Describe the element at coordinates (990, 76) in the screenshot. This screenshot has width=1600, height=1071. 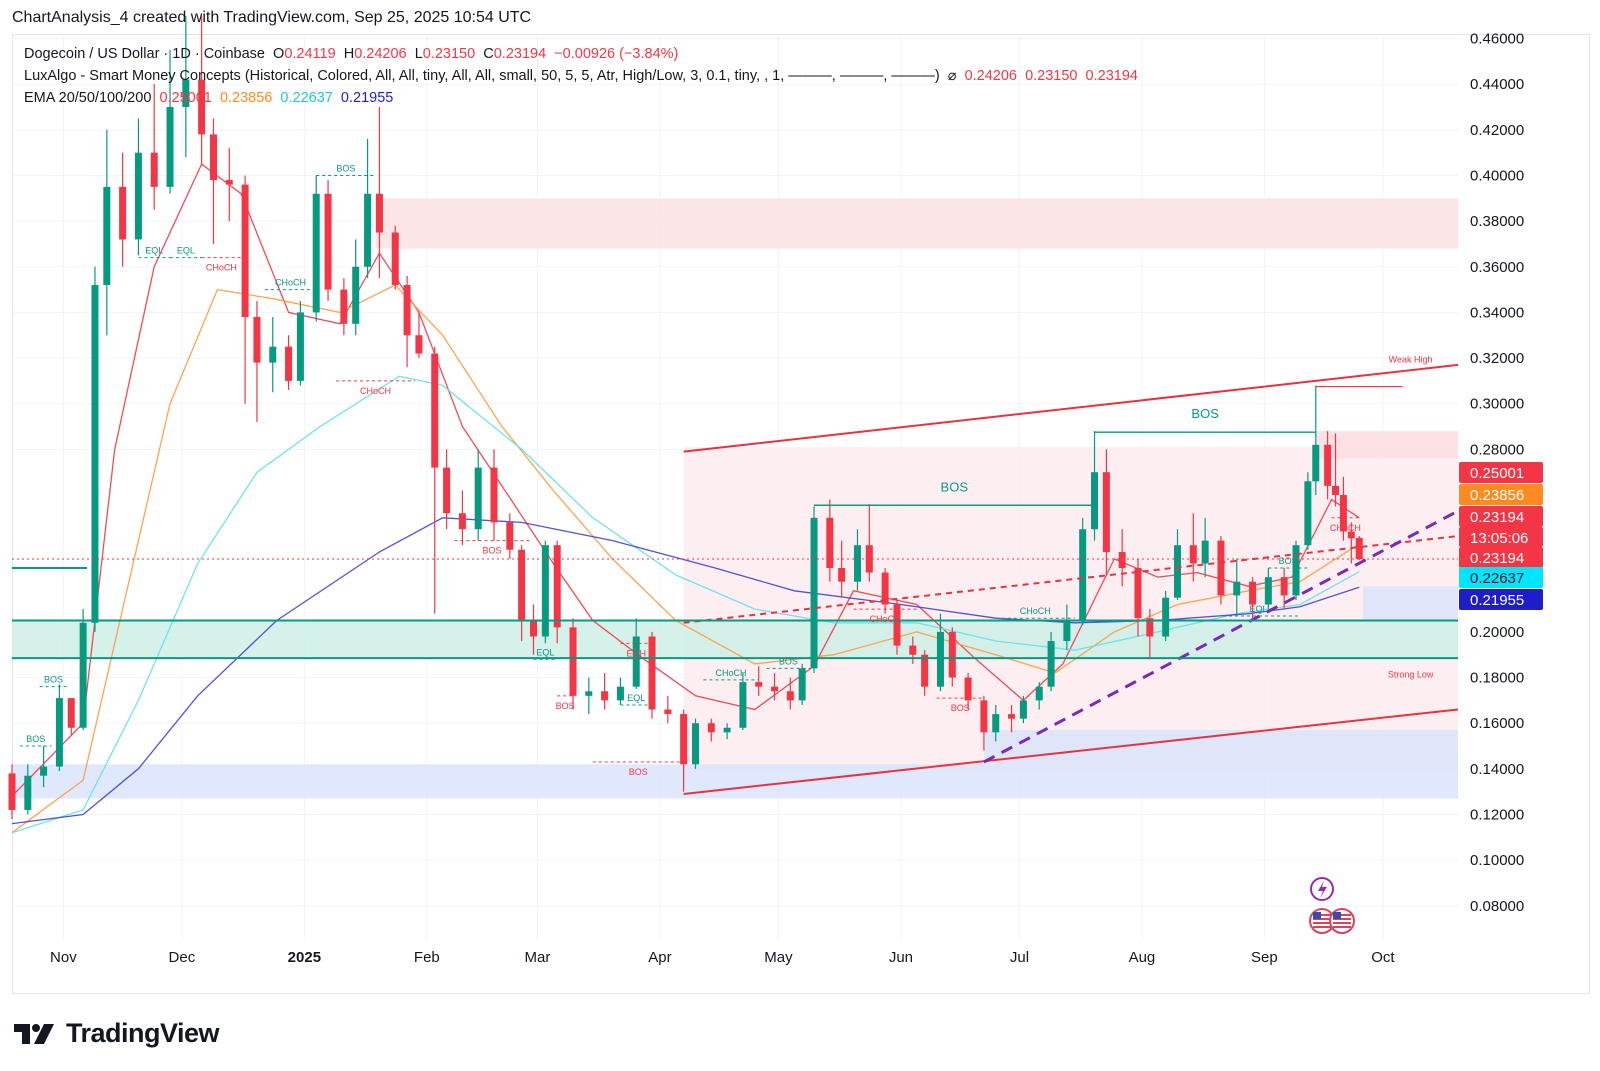
I see `indicator-value-1: 0.24206` at that location.